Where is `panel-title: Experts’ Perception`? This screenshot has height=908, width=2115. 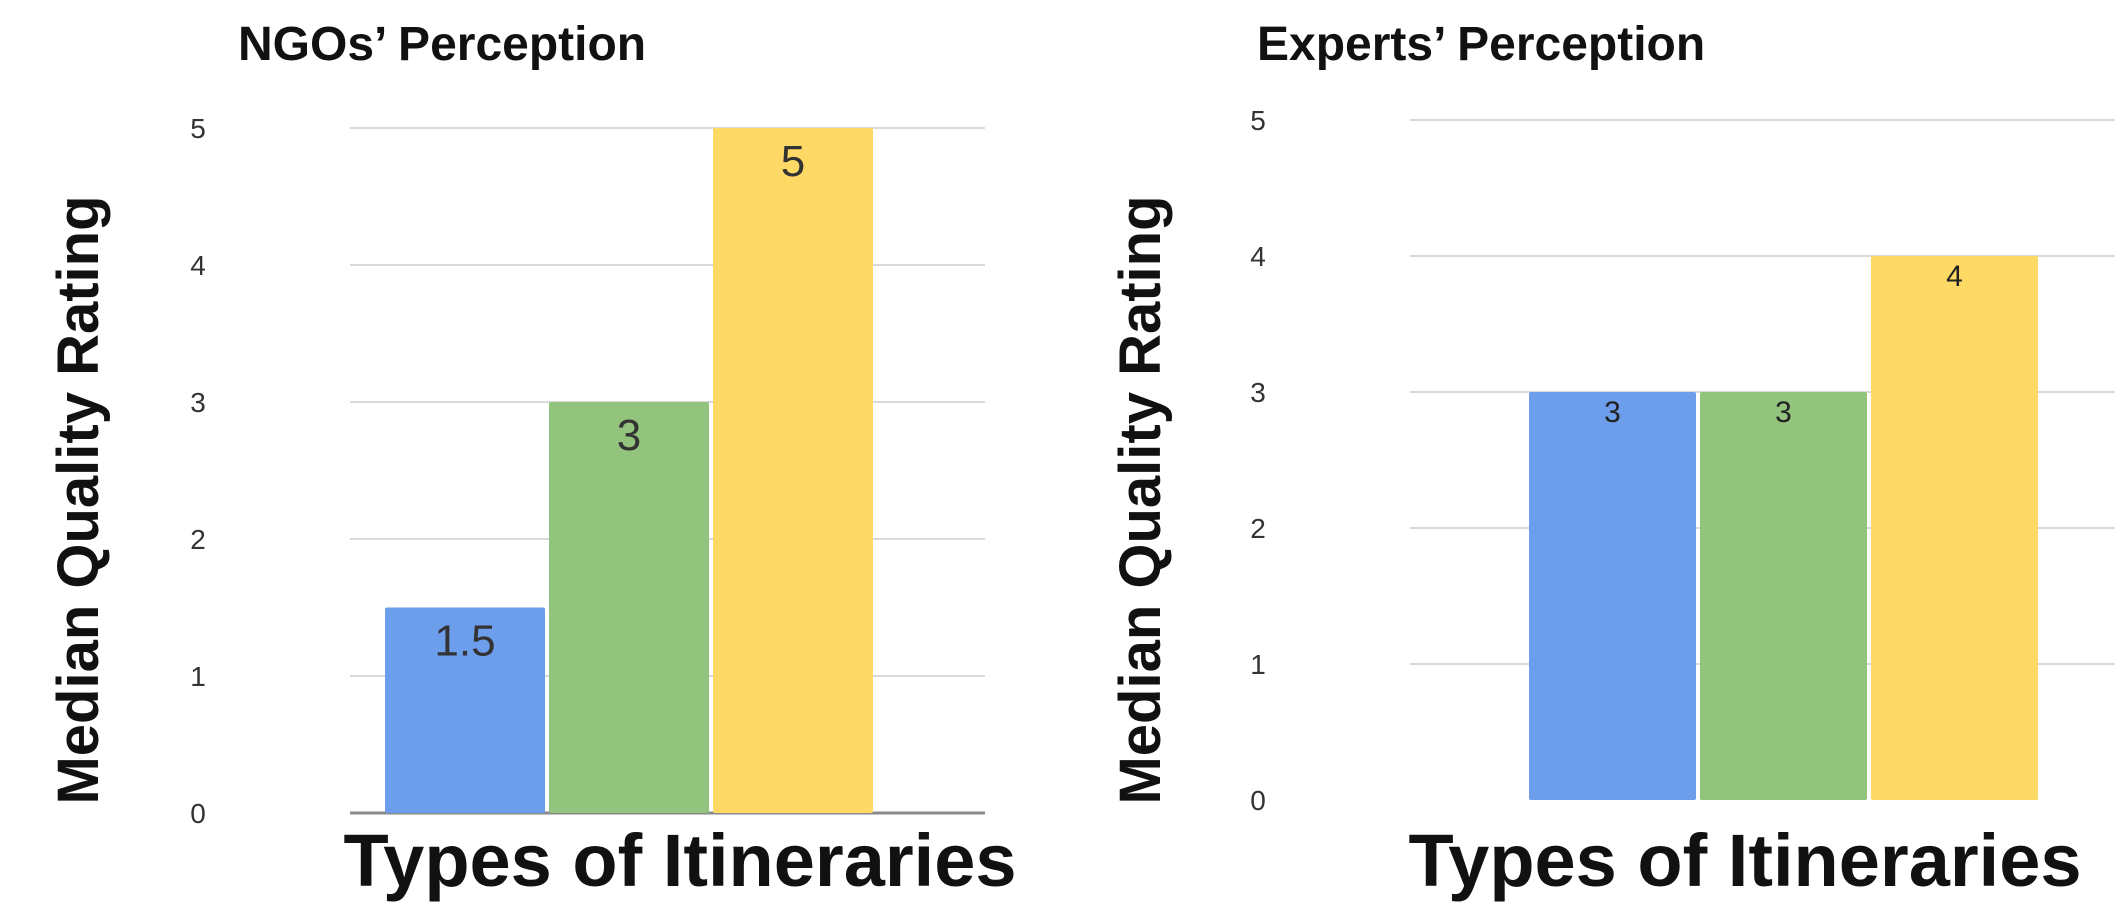
panel-title: Experts’ Perception is located at coordinates (1481, 44).